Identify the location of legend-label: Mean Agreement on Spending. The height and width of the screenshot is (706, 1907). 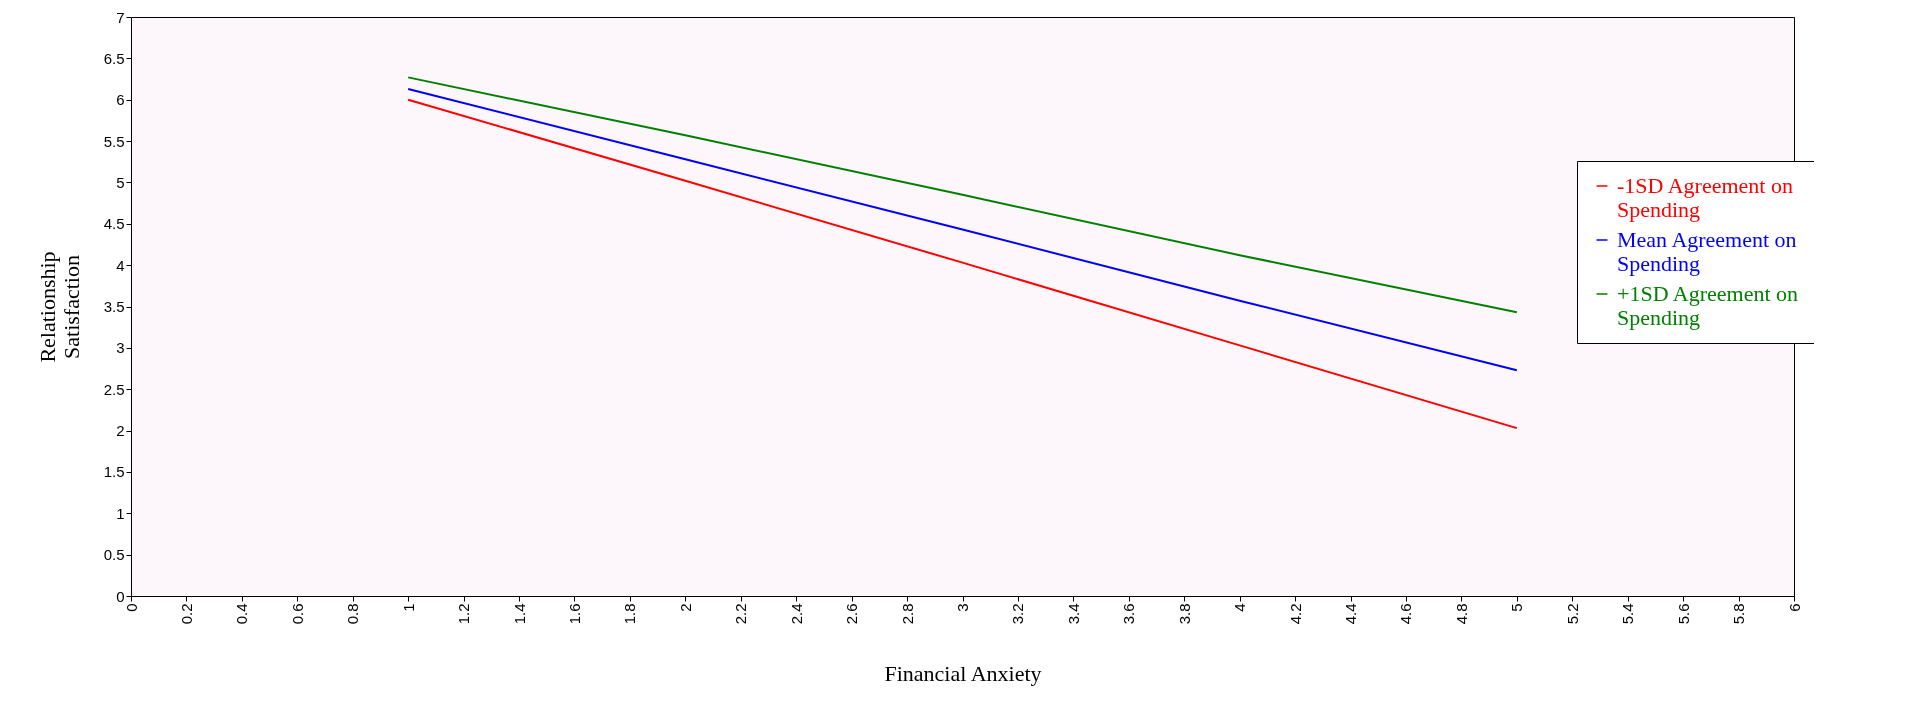
(1707, 251).